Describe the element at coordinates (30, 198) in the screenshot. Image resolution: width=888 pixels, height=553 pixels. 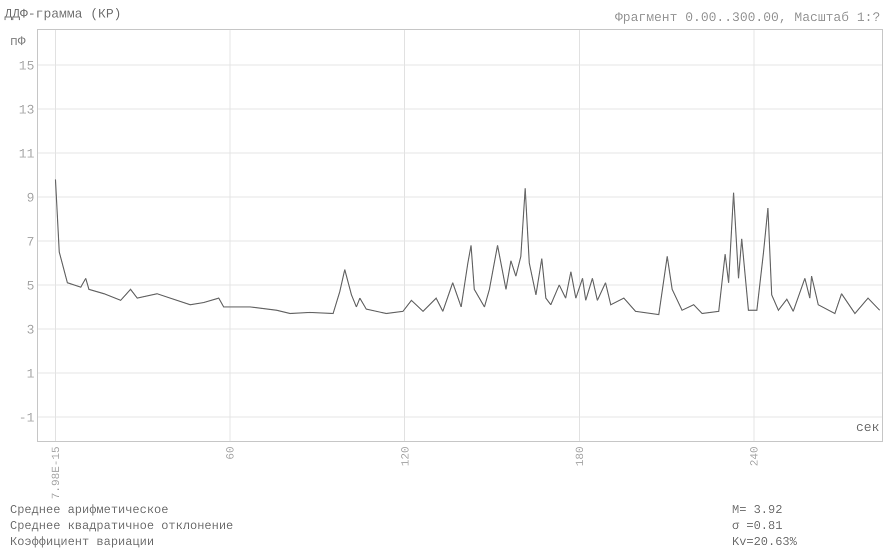
I see `y-tick-label: 9` at that location.